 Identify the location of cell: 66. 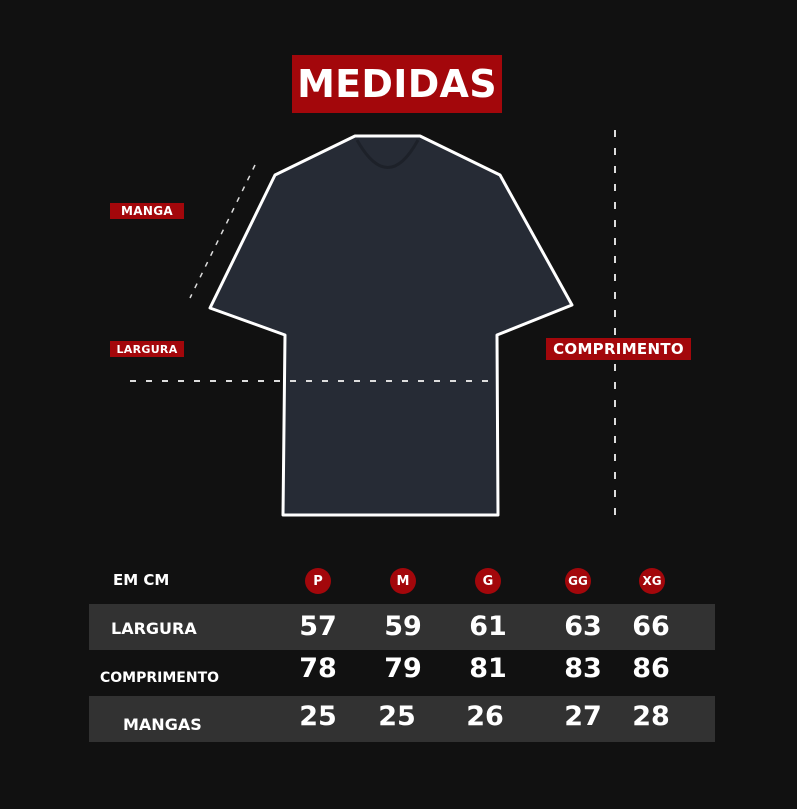
(651, 626).